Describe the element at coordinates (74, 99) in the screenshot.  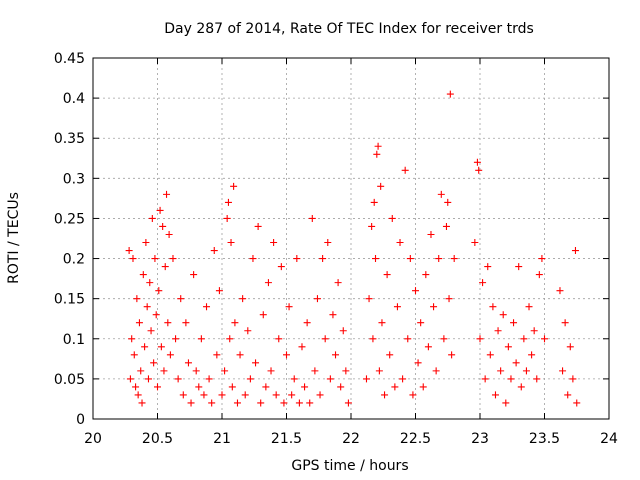
I see `y-tick-label: 0.4` at that location.